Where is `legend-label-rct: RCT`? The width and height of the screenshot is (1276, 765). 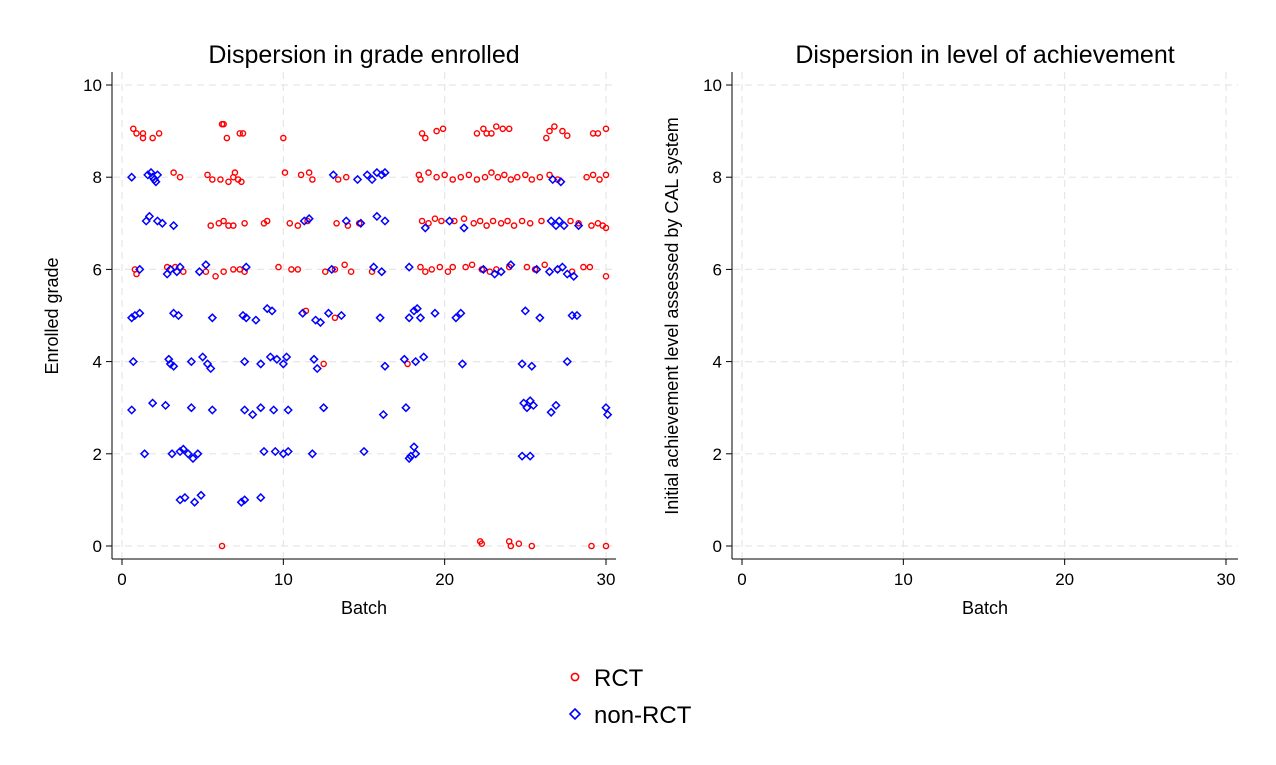 legend-label-rct: RCT is located at coordinates (619, 678).